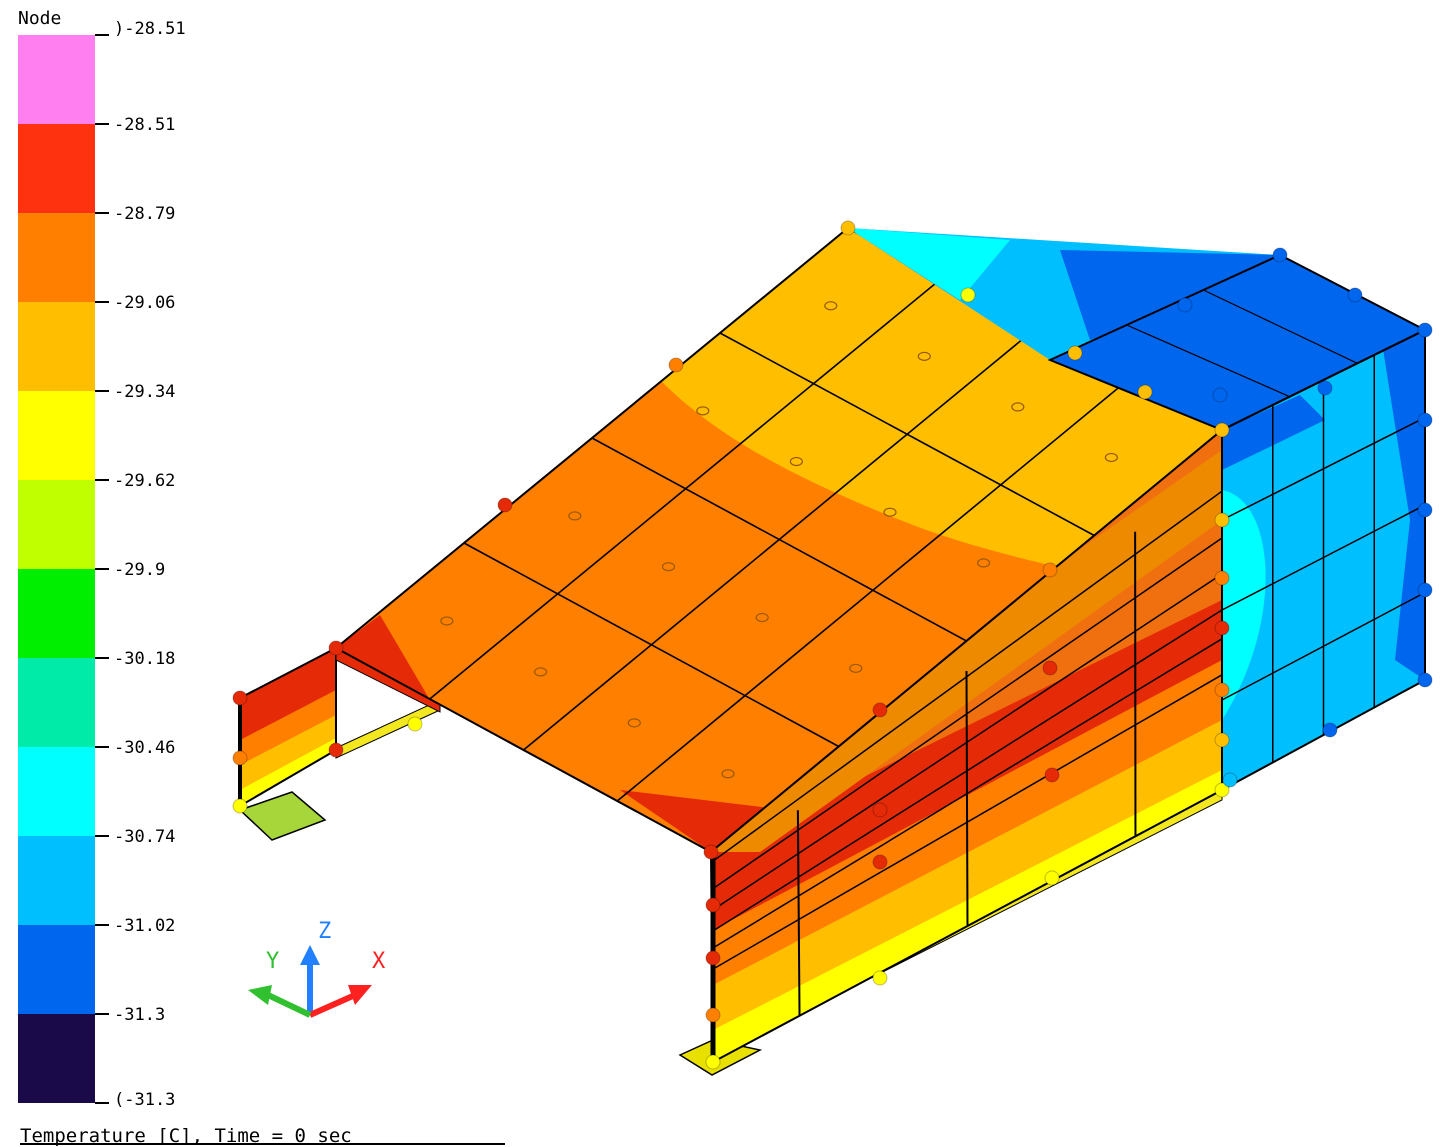  What do you see at coordinates (379, 961) in the screenshot?
I see `x-axis-label: X` at bounding box center [379, 961].